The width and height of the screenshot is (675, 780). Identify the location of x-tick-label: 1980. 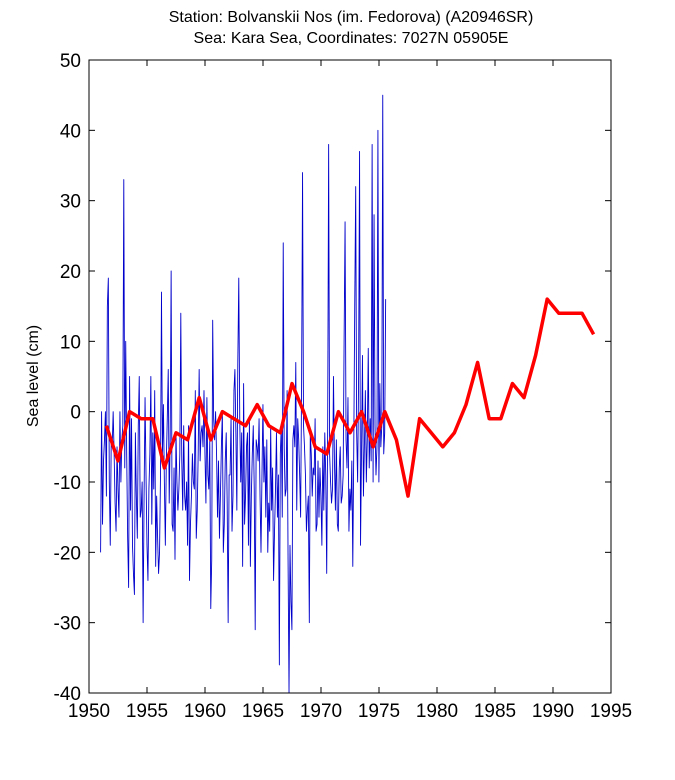
(437, 711).